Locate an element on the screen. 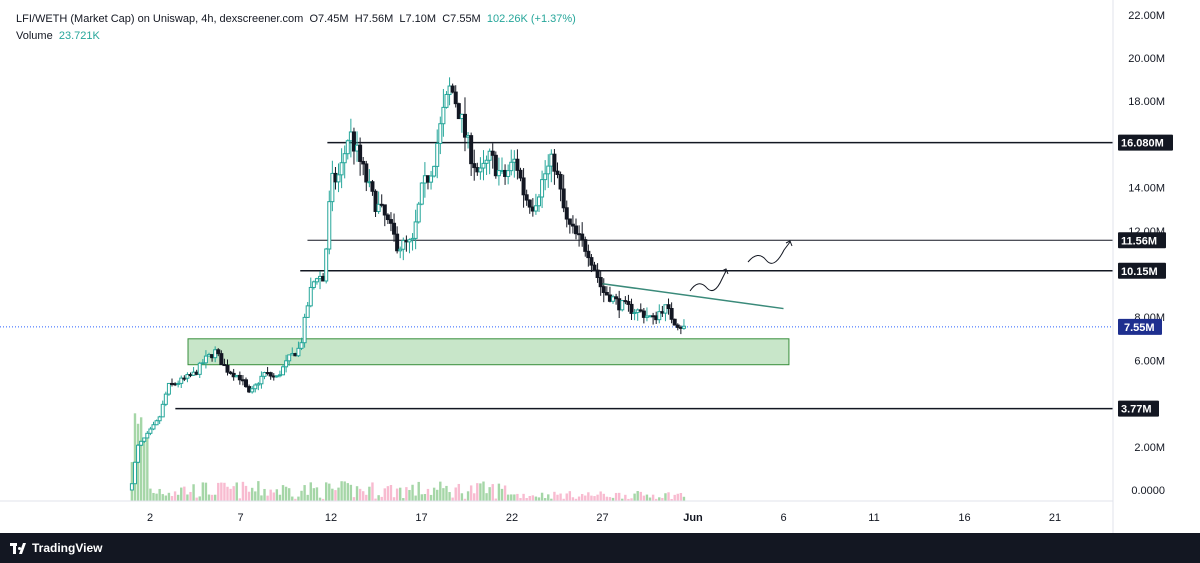  level-label-text: 10.15M is located at coordinates (1139, 272).